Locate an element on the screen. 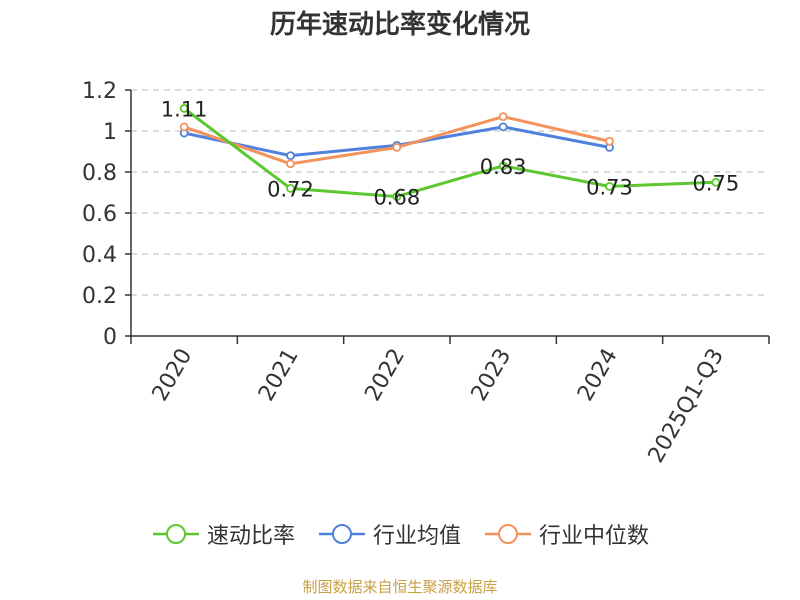 This screenshot has width=800, height=600. chart-legend: 速动比率 行业均值 行业中位数 is located at coordinates (400, 534).